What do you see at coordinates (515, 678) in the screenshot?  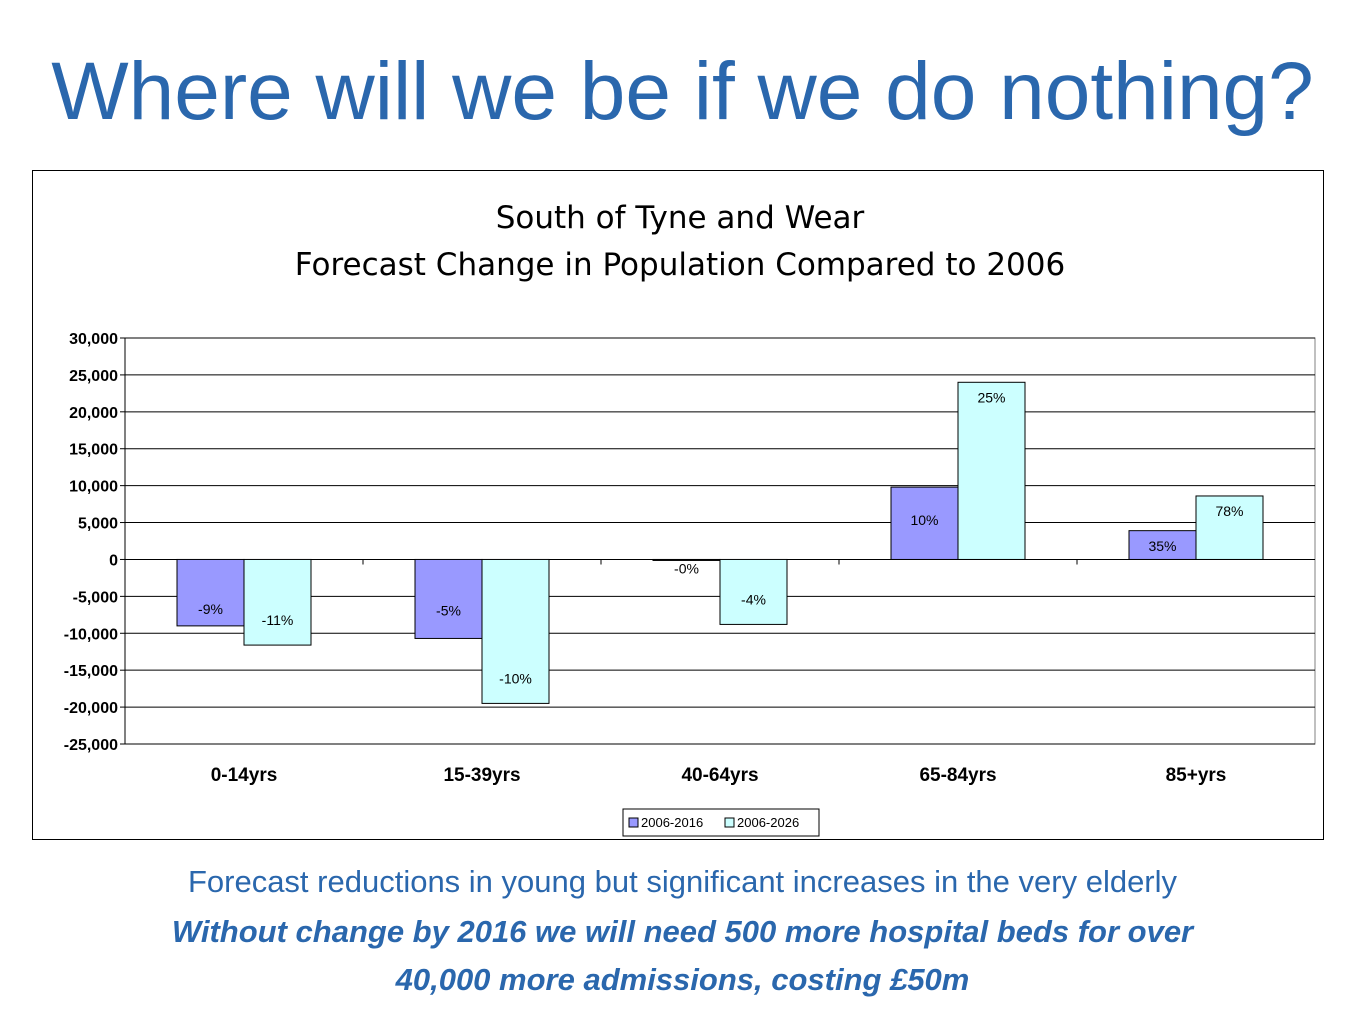 I see `data-label: -10%` at bounding box center [515, 678].